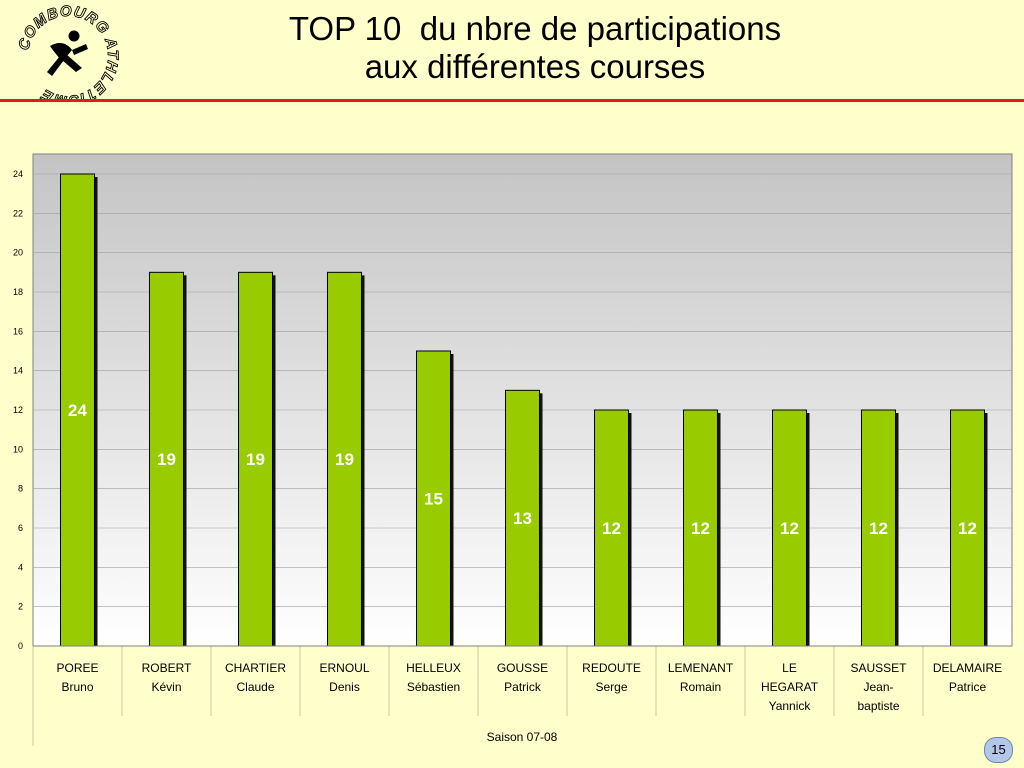 The width and height of the screenshot is (1024, 768). I want to click on y-tick-label: 10, so click(18, 449).